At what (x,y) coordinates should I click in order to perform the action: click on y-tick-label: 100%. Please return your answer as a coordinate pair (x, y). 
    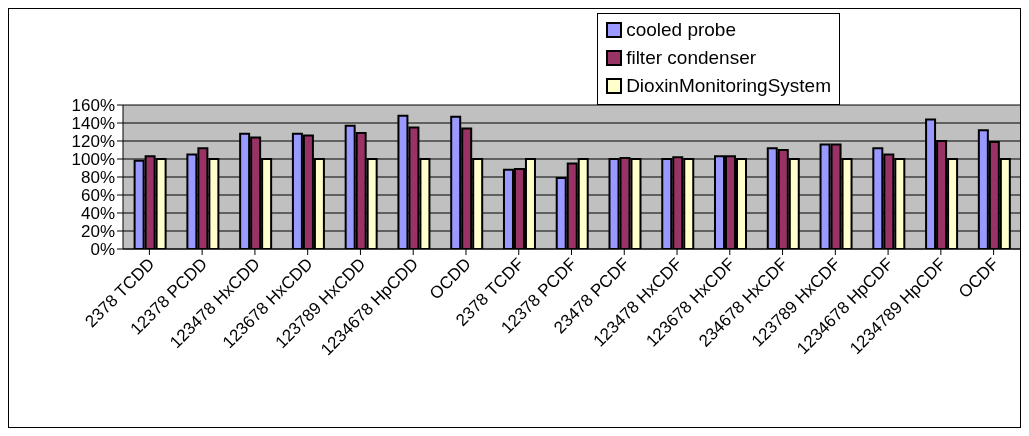
    Looking at the image, I should click on (93, 160).